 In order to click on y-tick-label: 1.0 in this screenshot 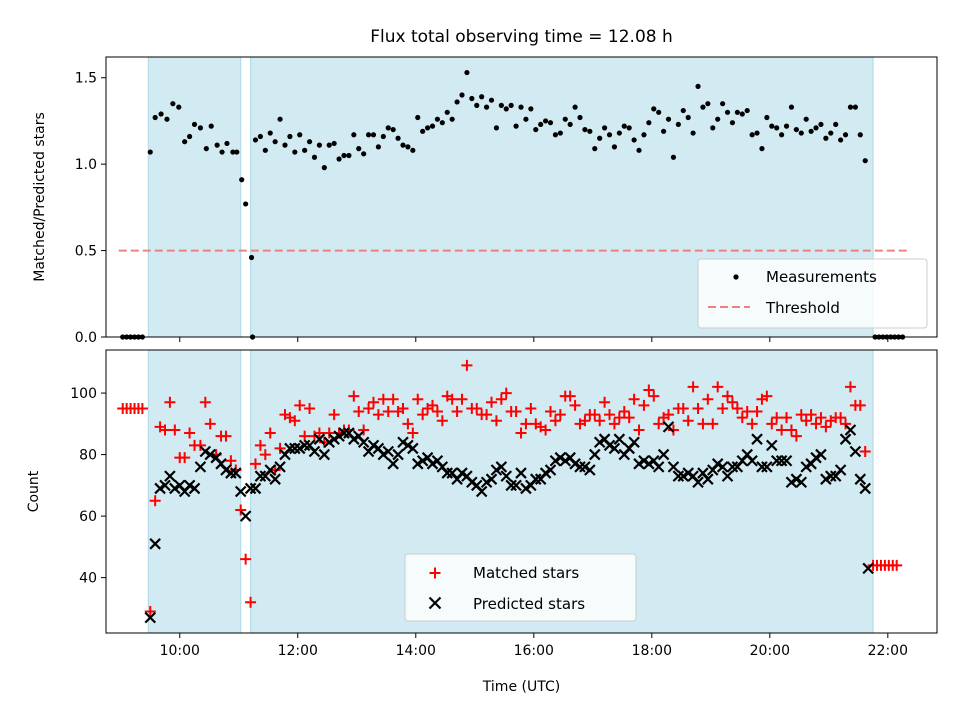, I will do `click(86, 165)`.